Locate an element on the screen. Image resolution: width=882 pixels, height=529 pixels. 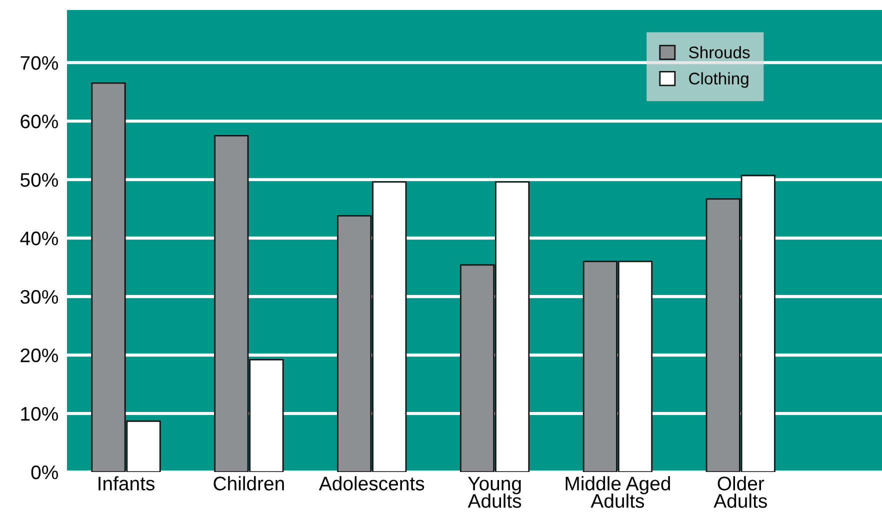
y-tick-label: 40% is located at coordinates (39, 239).